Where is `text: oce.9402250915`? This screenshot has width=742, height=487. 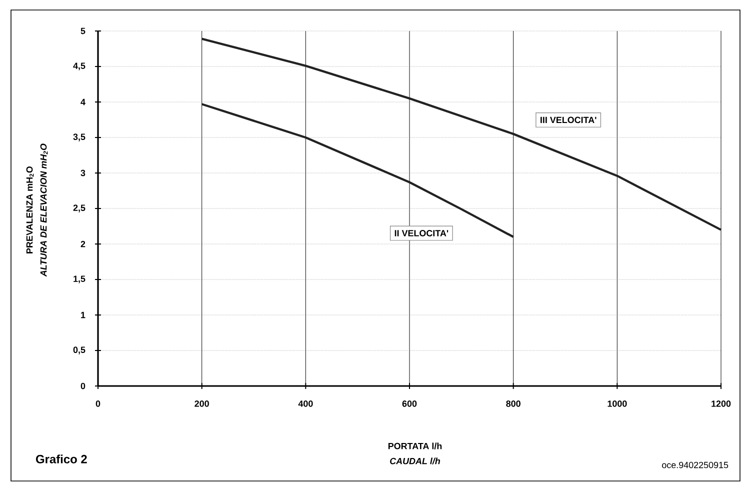 text: oce.9402250915 is located at coordinates (695, 465).